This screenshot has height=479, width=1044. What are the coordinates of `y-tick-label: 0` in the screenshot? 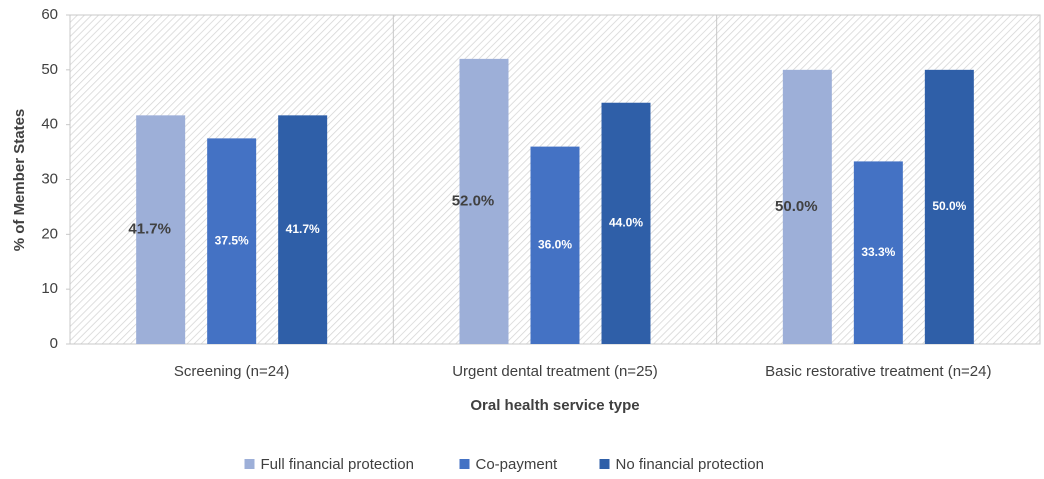 It's located at (54, 343).